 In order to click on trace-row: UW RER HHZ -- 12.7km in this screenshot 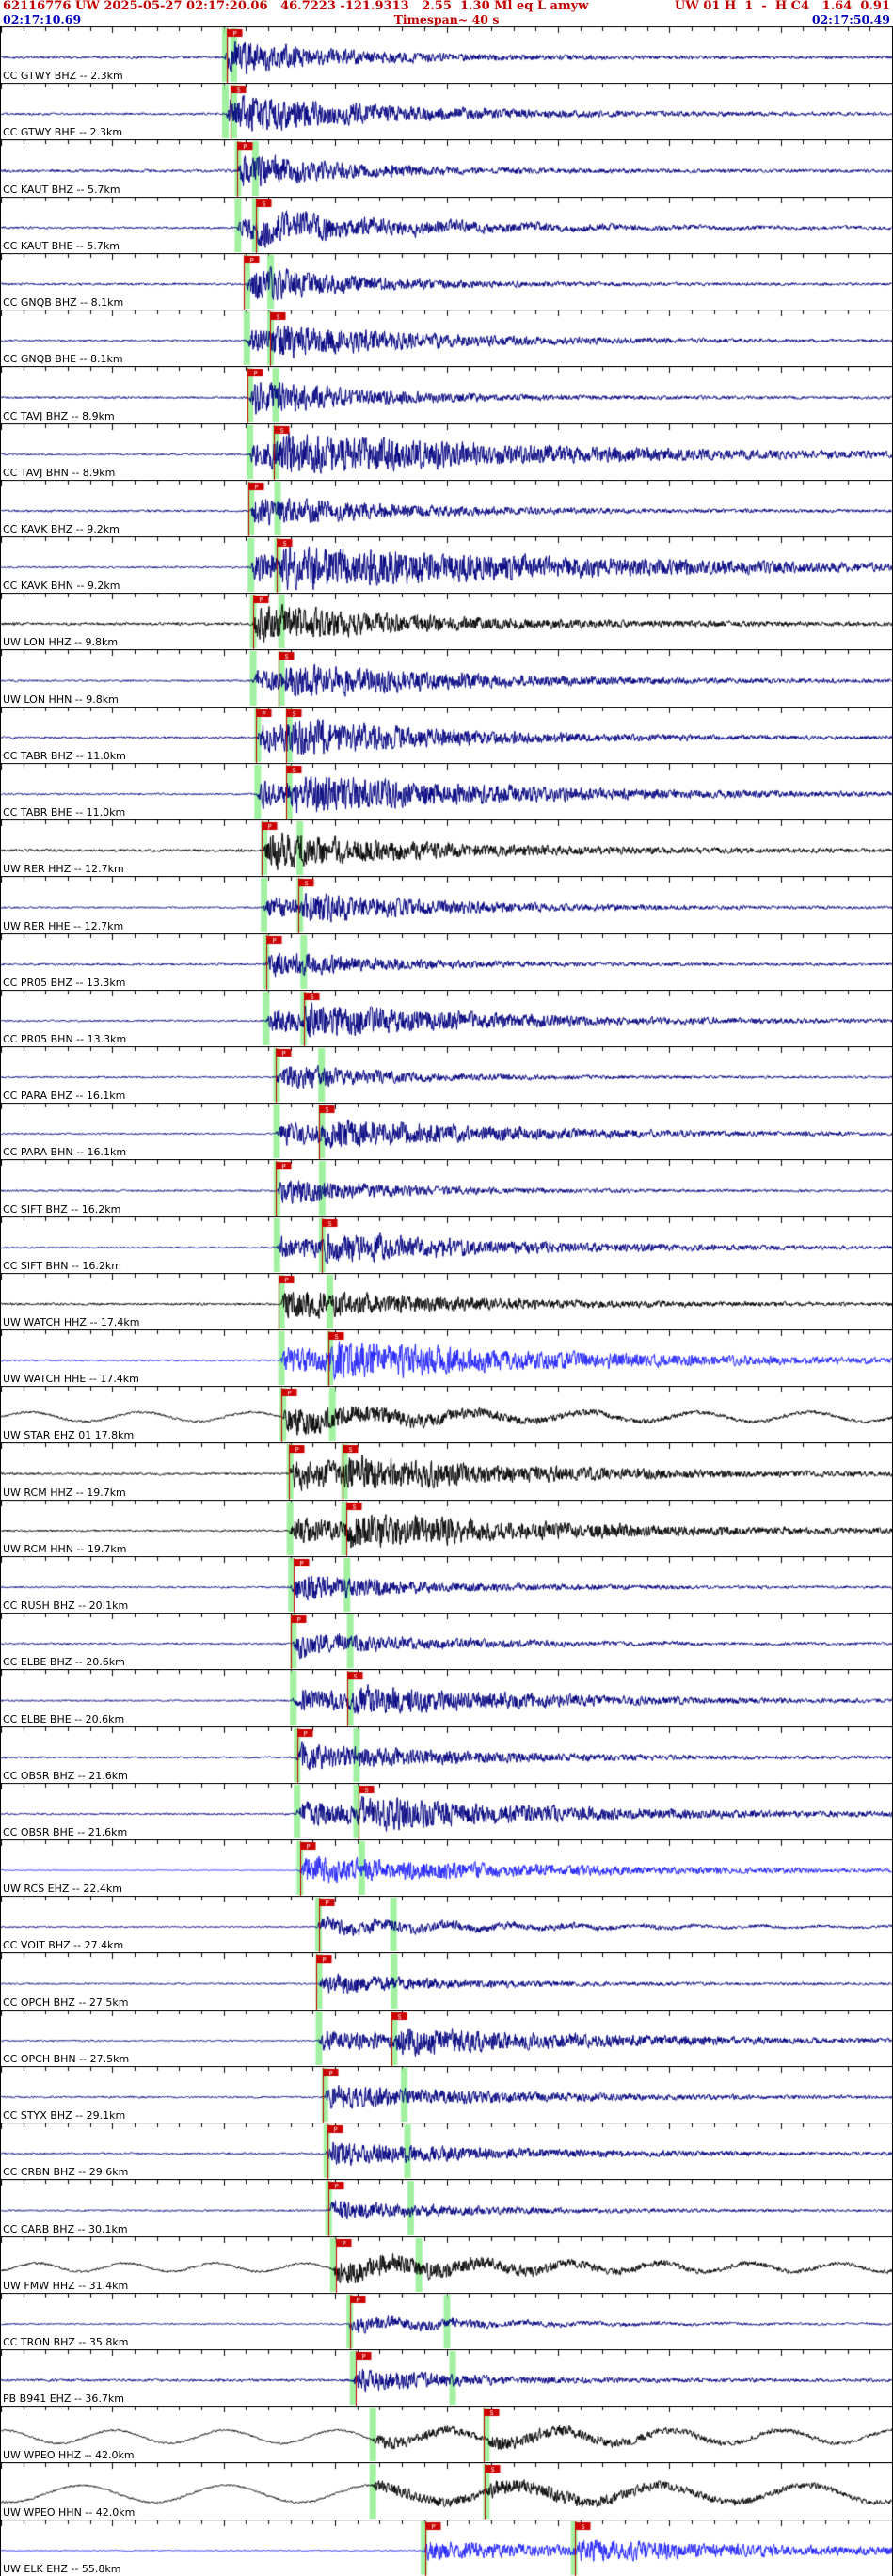, I will do `click(446, 848)`.